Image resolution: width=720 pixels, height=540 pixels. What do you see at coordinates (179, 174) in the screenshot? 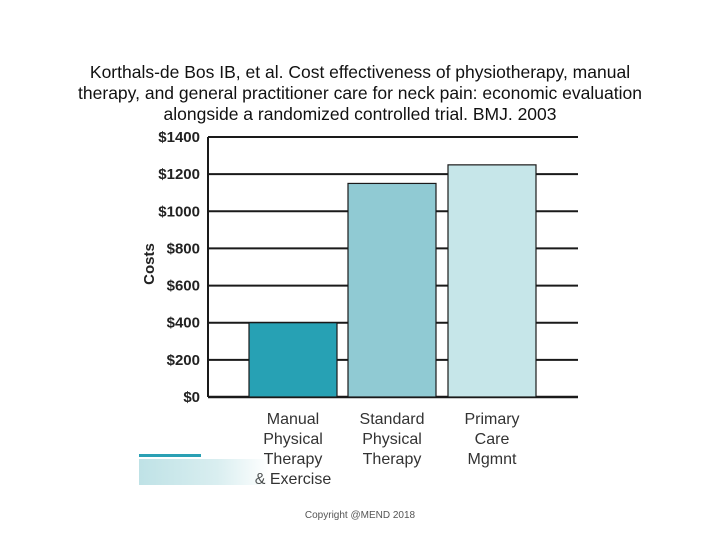
I see `y-tick-label: $1200` at bounding box center [179, 174].